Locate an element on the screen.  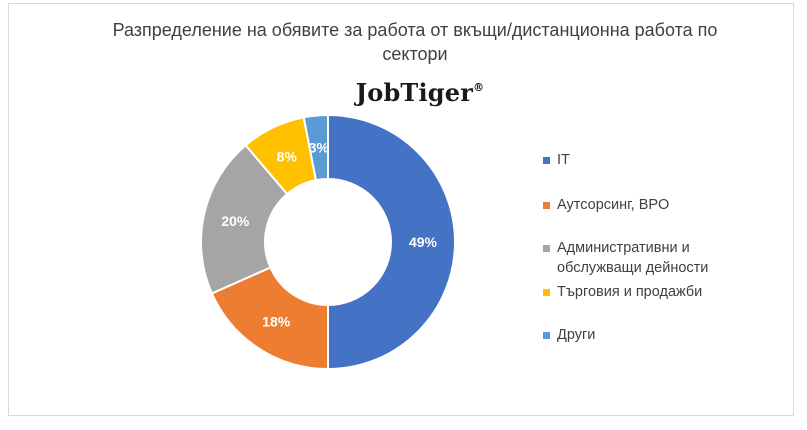
data-label-it: 49% is located at coordinates (423, 242).